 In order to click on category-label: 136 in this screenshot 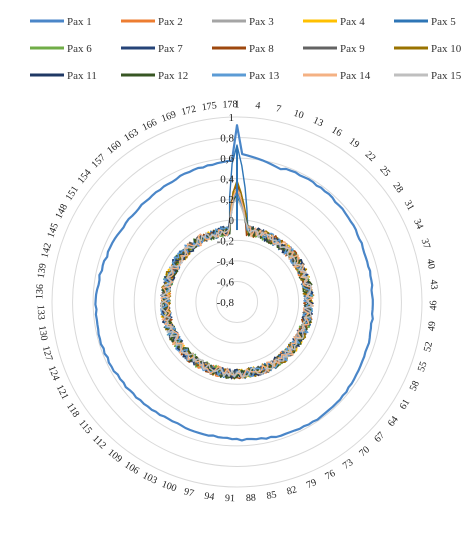, I will do `click(40, 292)`.